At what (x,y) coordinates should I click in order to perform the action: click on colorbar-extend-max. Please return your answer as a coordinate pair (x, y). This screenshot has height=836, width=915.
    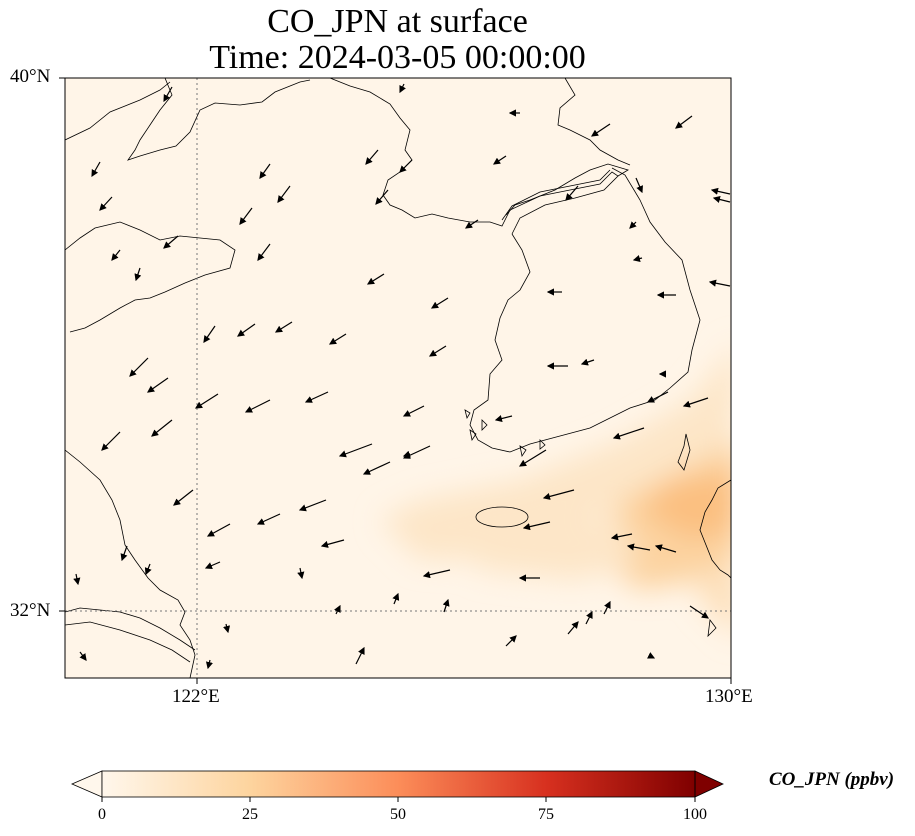
    Looking at the image, I should click on (709, 784).